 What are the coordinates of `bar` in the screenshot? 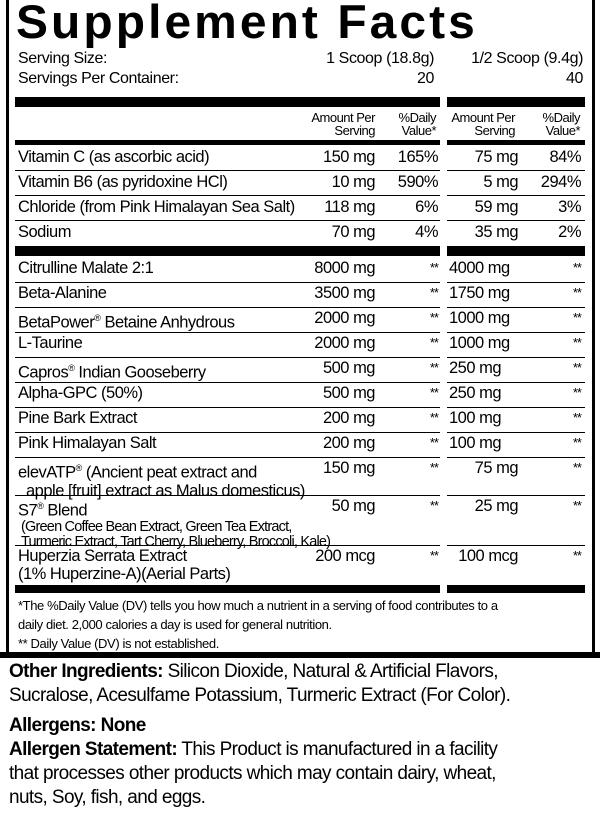 It's located at (516, 142).